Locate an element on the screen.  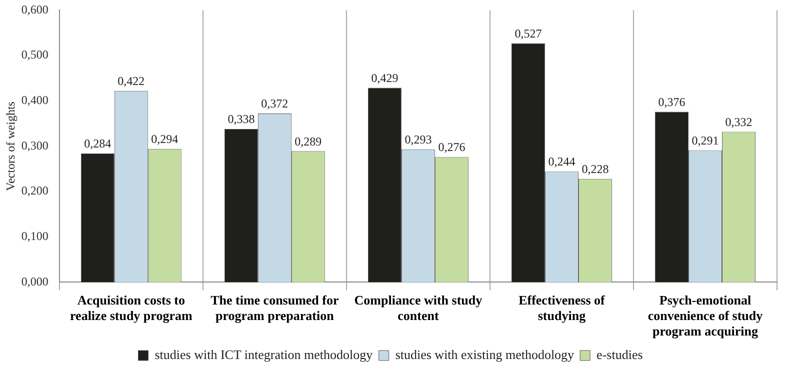
legend-label: studies with ICT integration methodology is located at coordinates (264, 354).